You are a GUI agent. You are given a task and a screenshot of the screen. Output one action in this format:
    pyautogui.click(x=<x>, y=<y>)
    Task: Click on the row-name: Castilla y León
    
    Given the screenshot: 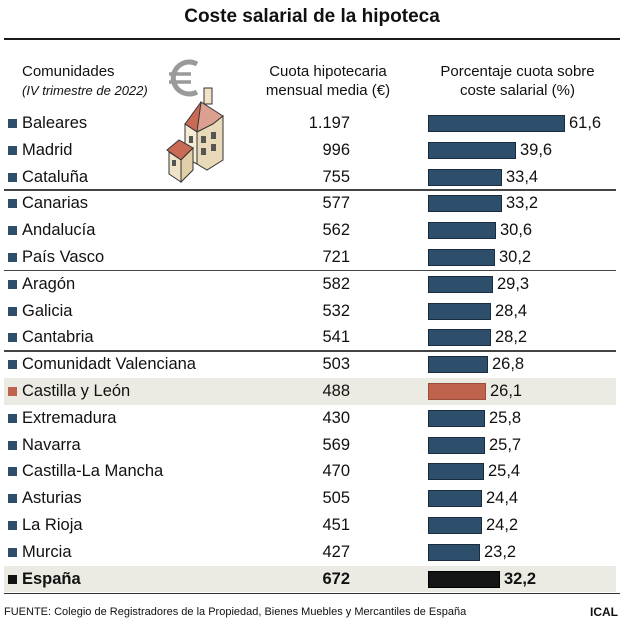 What is the action you would take?
    pyautogui.click(x=76, y=391)
    